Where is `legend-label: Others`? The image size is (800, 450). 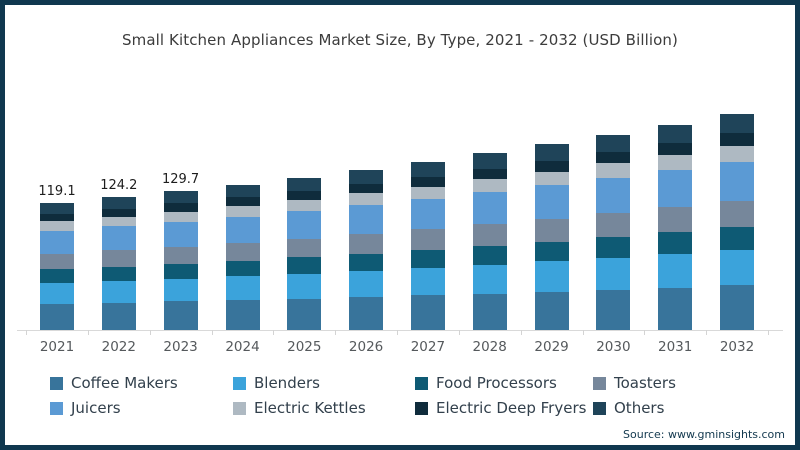 legend-label: Others is located at coordinates (639, 408).